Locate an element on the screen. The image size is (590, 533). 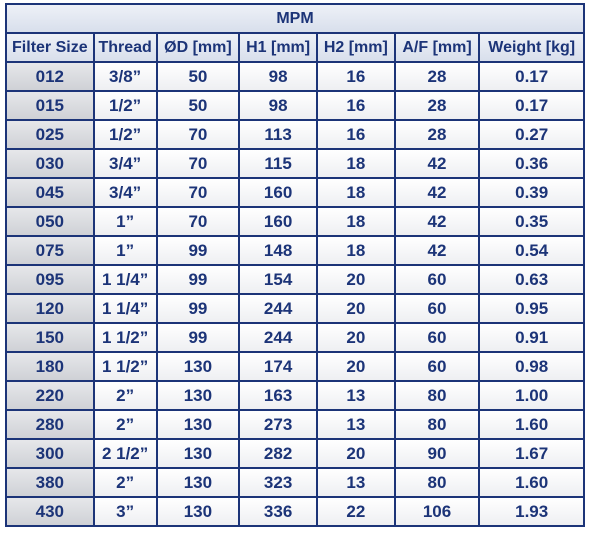
table-row: 380 2” 130 323 13 80 1.60 is located at coordinates (295, 482).